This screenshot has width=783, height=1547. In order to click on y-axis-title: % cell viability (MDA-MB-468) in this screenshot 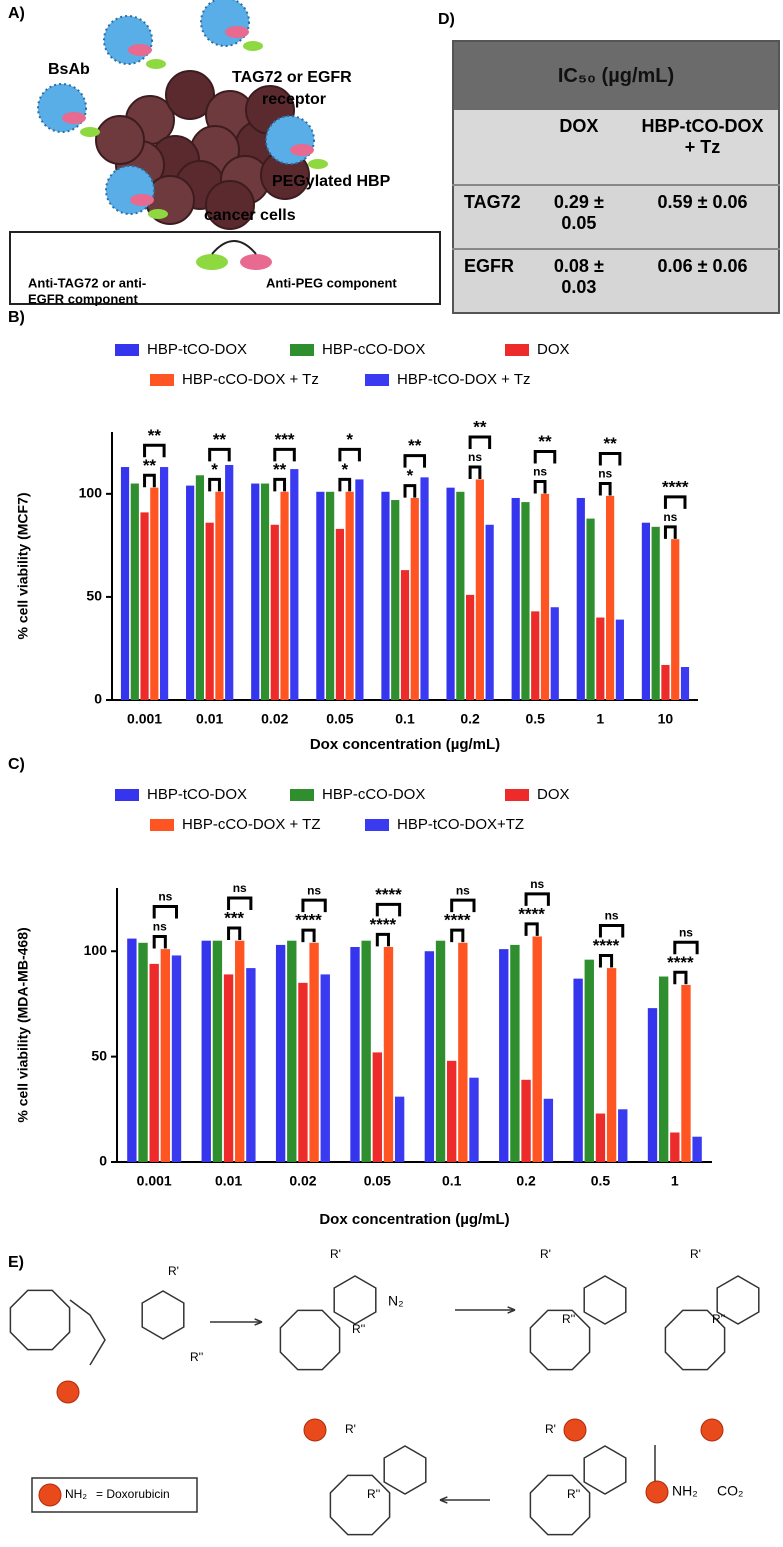, I will do `click(23, 1024)`.